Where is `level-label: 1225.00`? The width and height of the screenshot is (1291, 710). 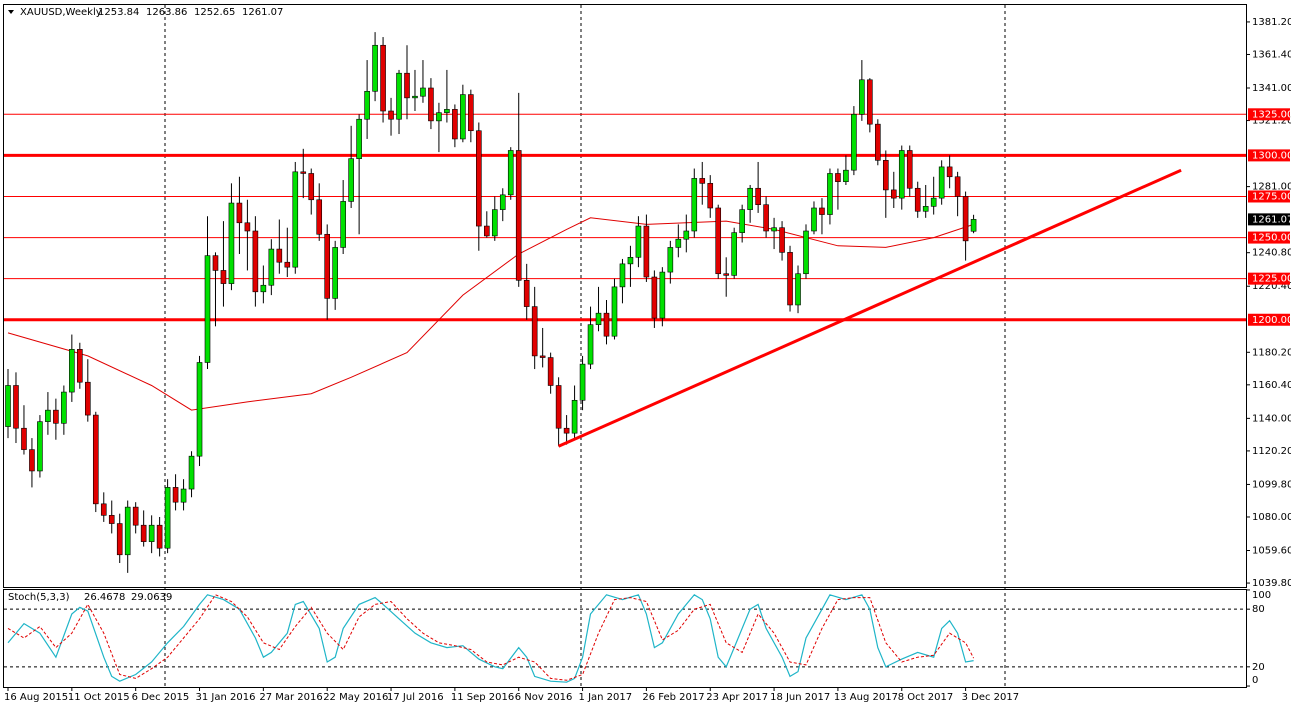 level-label: 1225.00 is located at coordinates (1271, 279).